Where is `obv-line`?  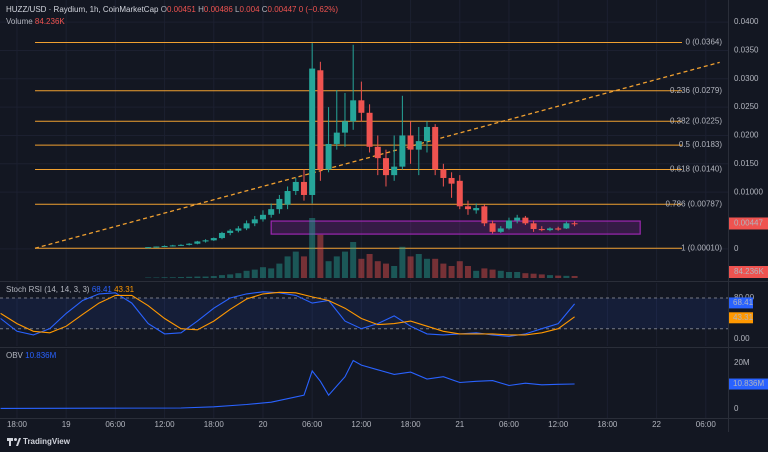
obv-line is located at coordinates (287, 384).